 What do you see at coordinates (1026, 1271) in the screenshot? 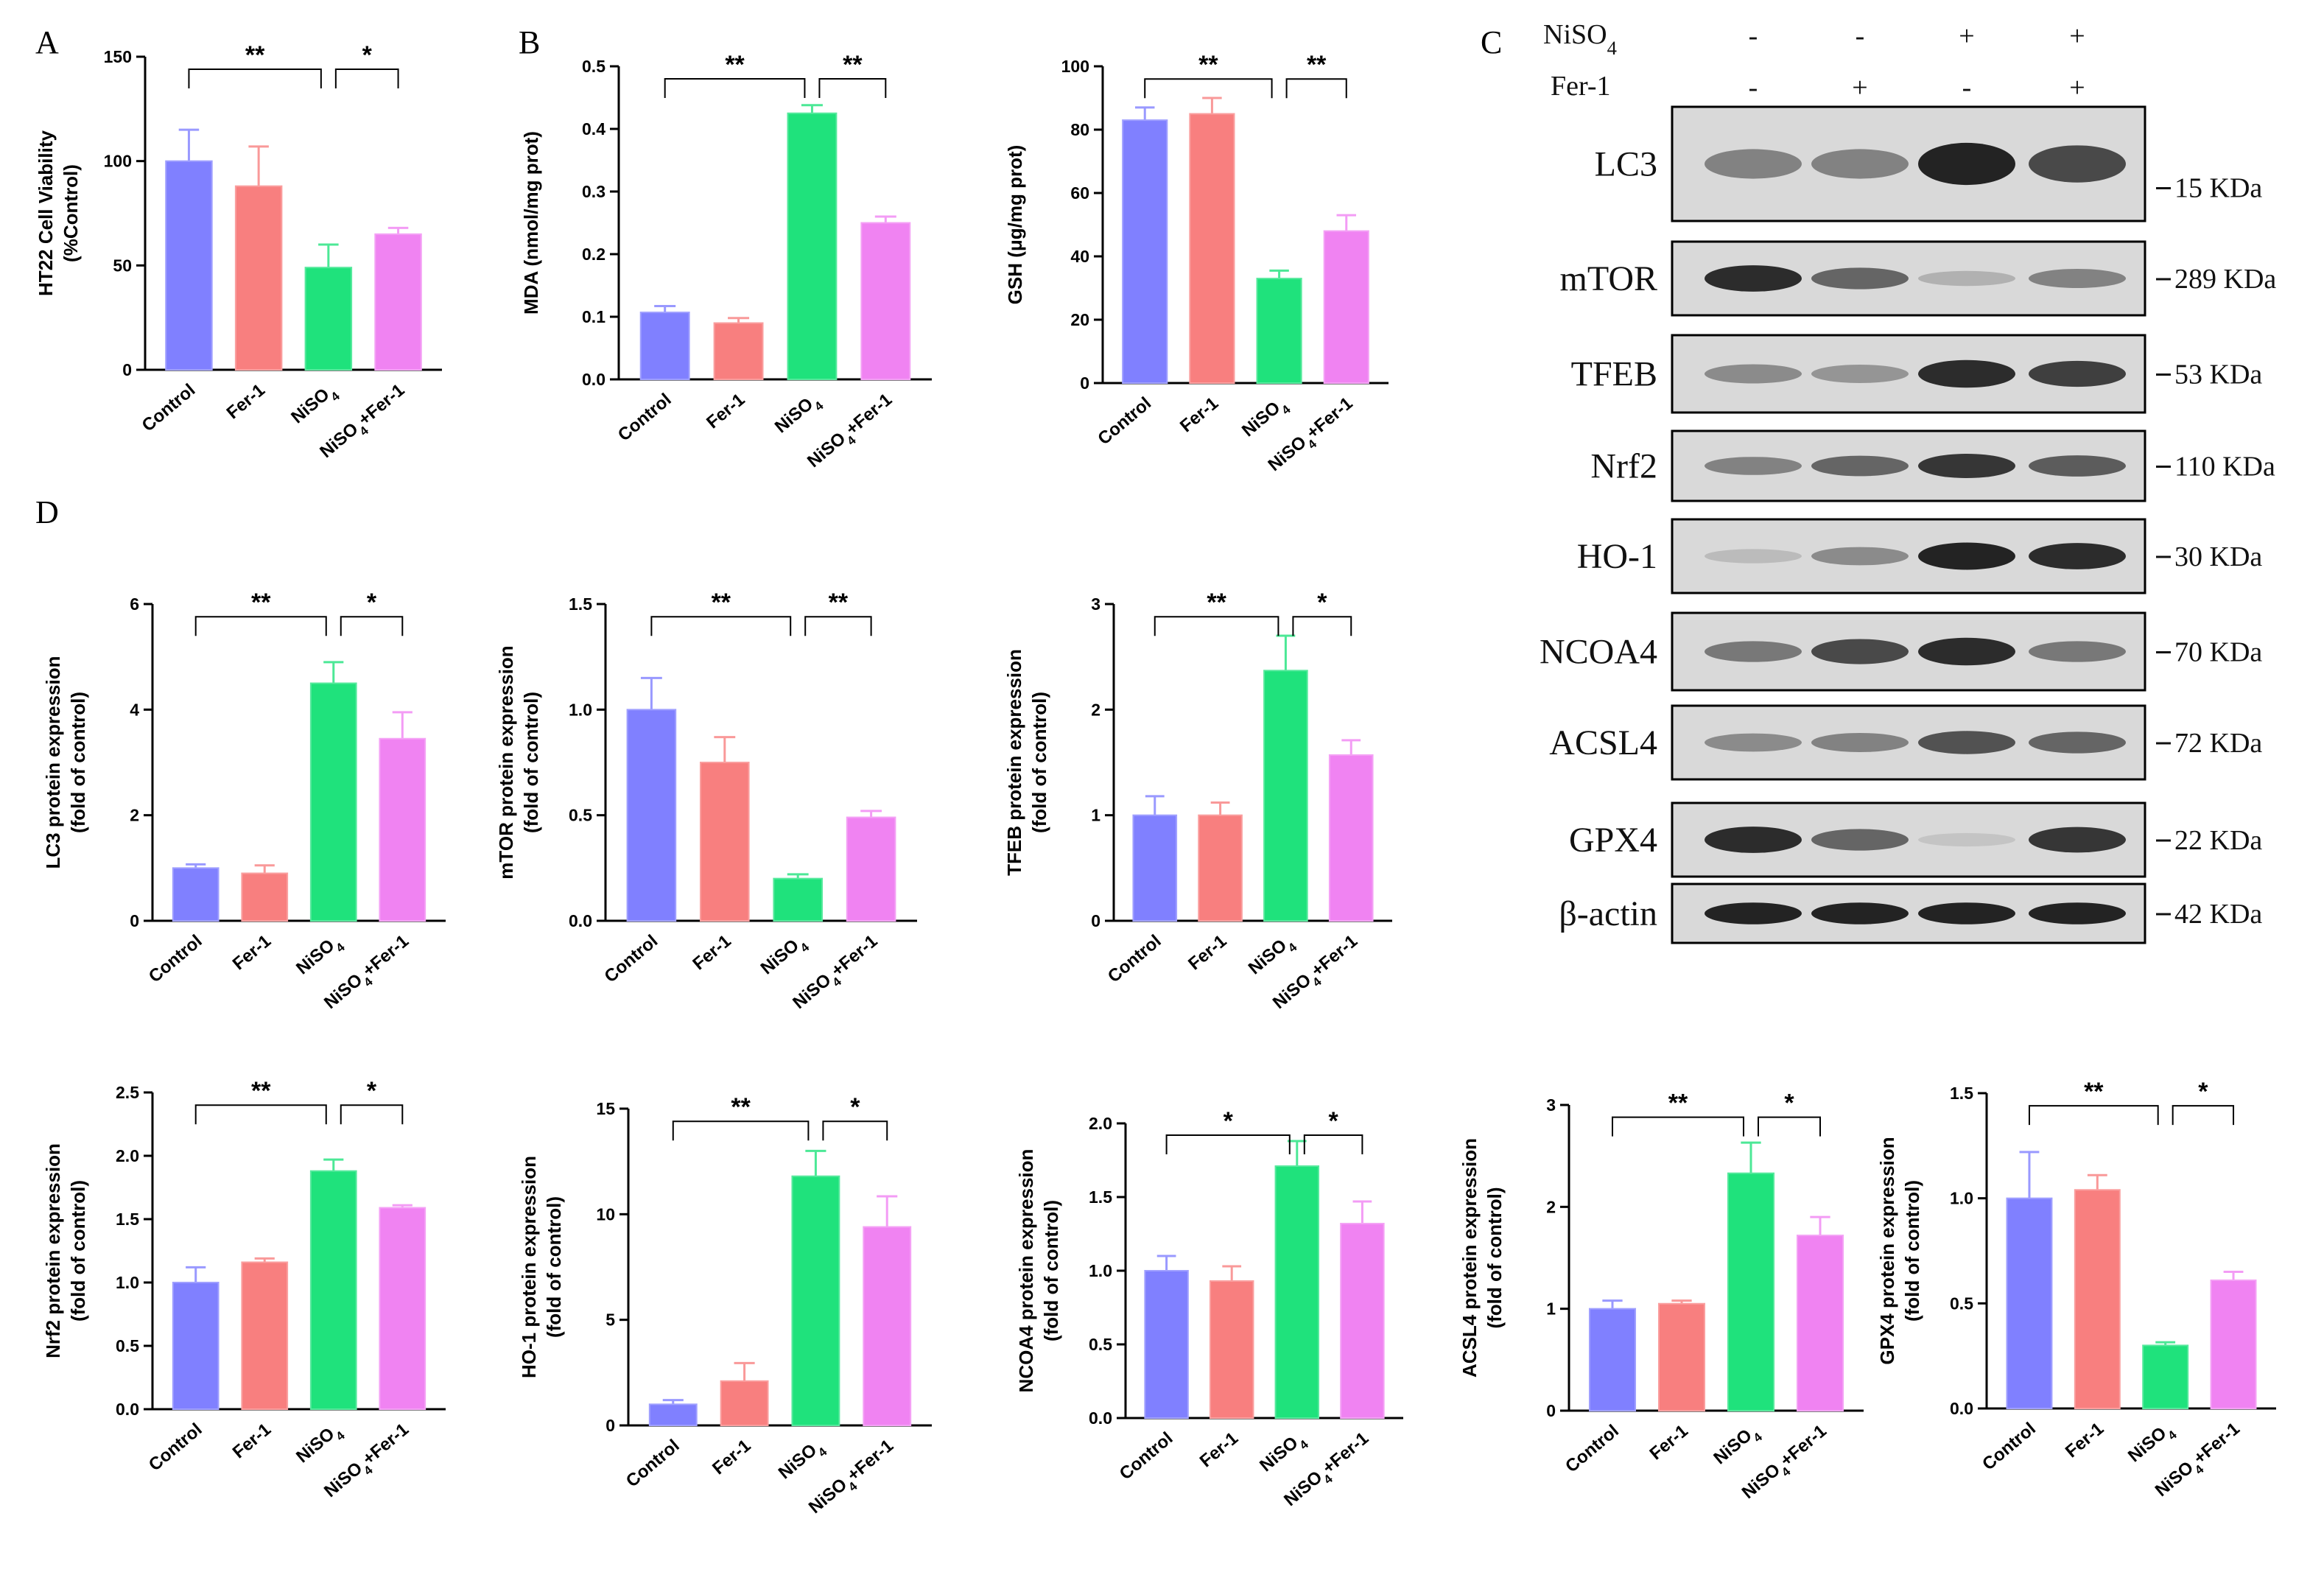
I see `y-axis-label: NCOA4 protein expression` at bounding box center [1026, 1271].